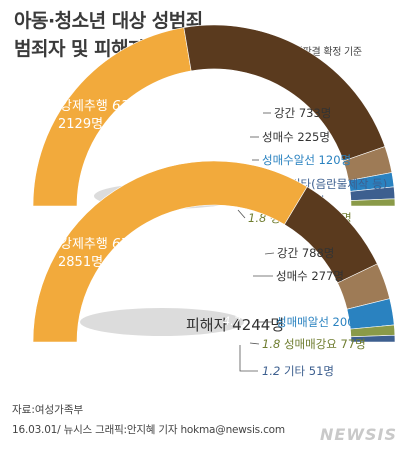 The width and height of the screenshot is (400, 470). I want to click on callout-성매수강요: 1.8 성매매강요 77명, so click(314, 344).